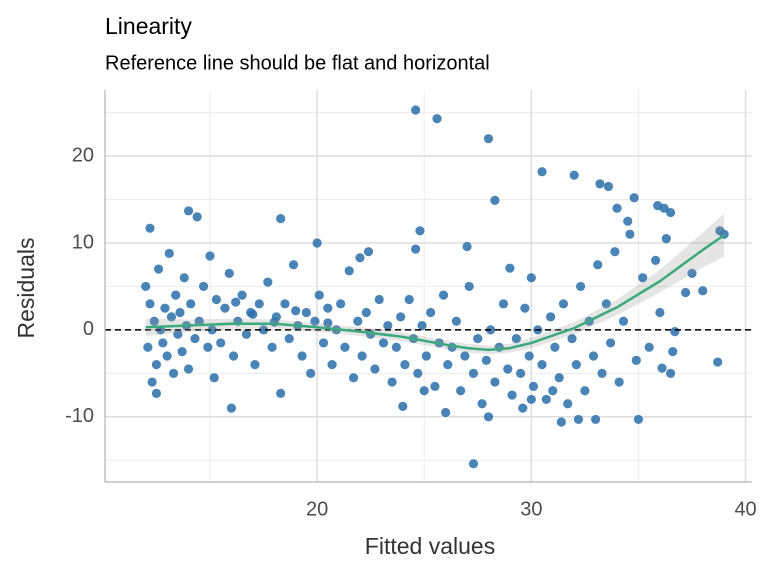  Describe the element at coordinates (531, 509) in the screenshot. I see `x-tick-label: 30` at that location.